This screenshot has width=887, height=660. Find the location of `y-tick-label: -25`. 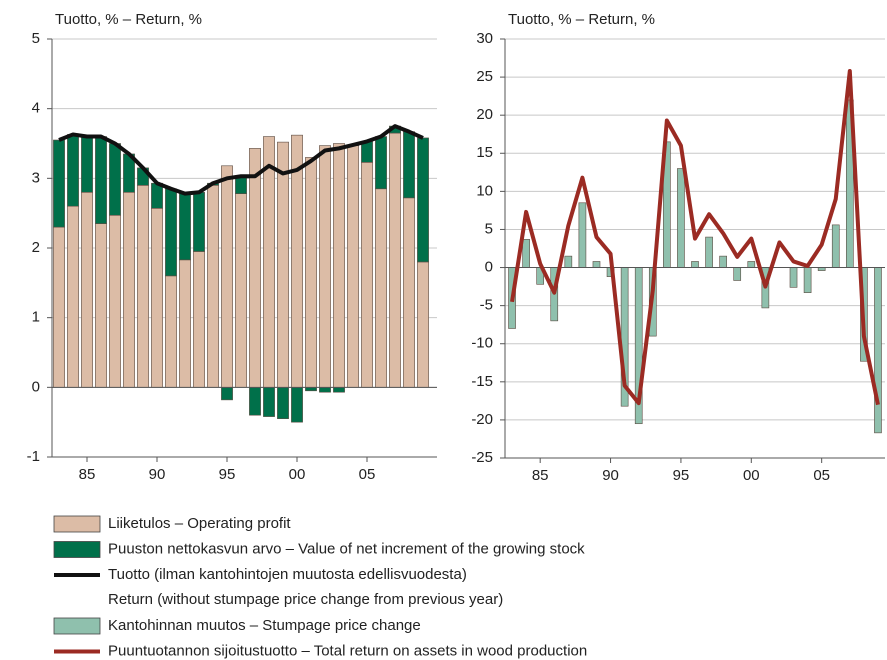

y-tick-label: -25 is located at coordinates (482, 457).